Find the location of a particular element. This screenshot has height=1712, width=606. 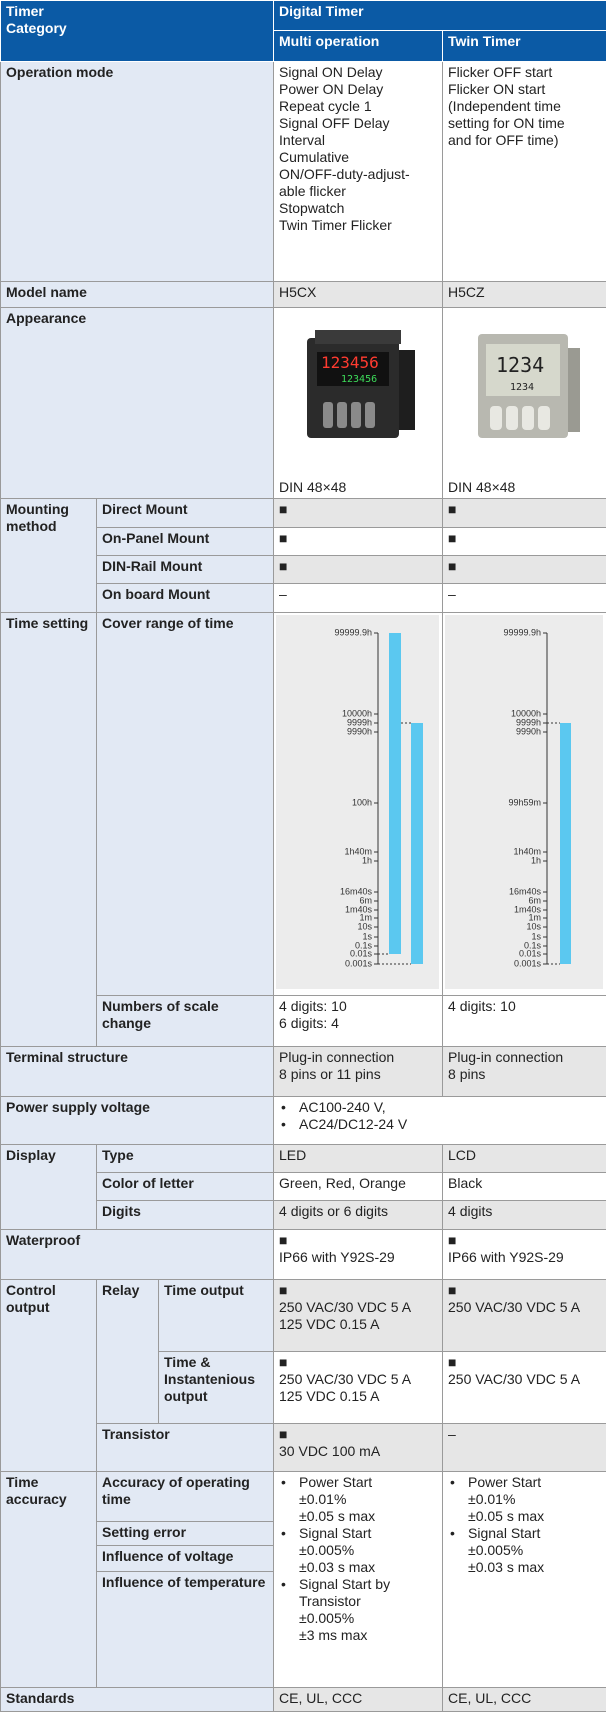

tick-label: 100h is located at coordinates (362, 802).